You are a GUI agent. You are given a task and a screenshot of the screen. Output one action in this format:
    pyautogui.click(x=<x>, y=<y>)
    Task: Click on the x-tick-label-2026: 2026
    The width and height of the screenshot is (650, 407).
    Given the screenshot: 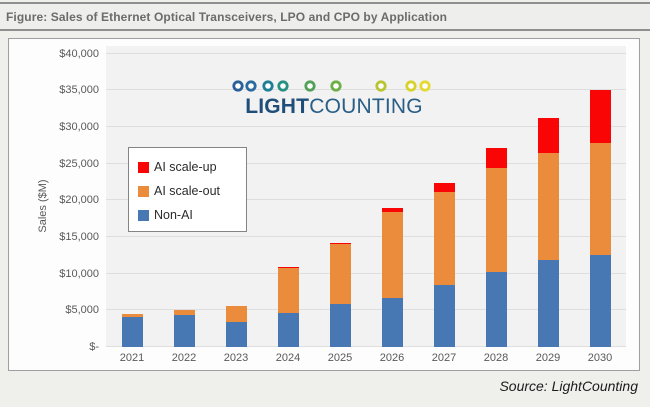 What is the action you would take?
    pyautogui.click(x=392, y=358)
    